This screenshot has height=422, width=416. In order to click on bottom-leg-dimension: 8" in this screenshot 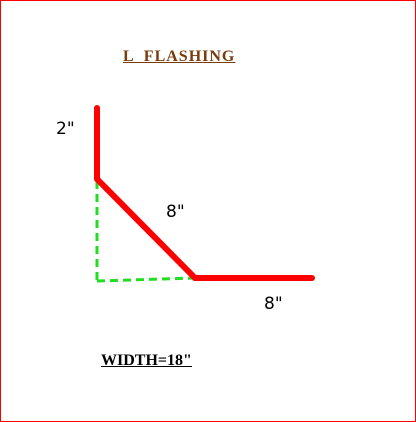, I will do `click(273, 304)`.